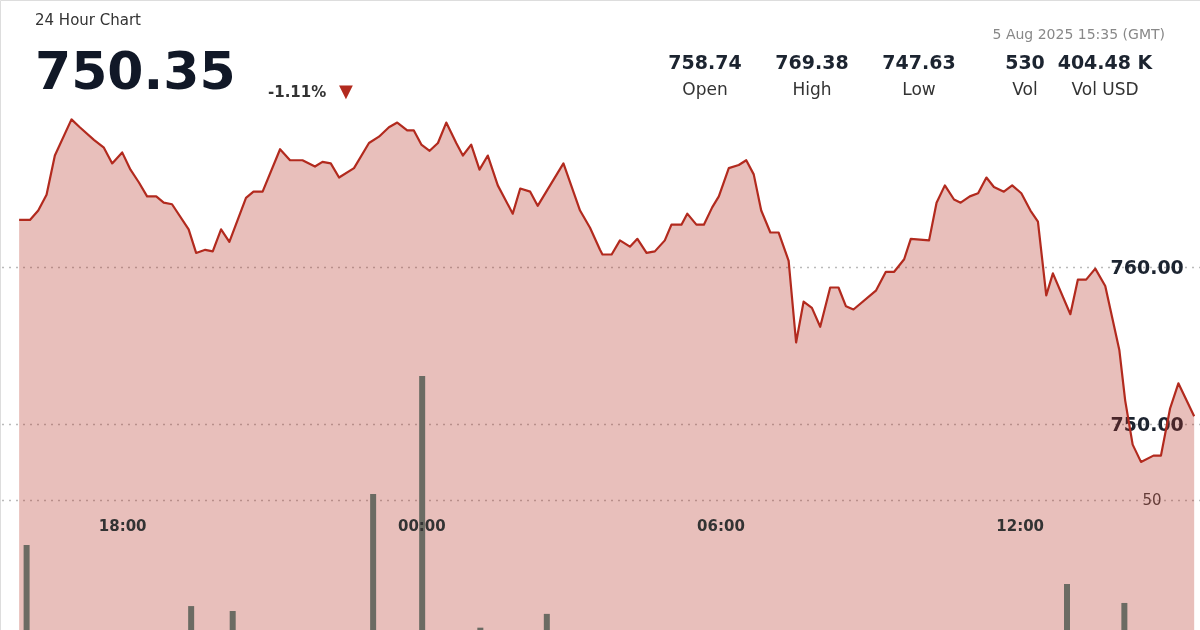 The image size is (1200, 630). I want to click on annotation: Low, so click(919, 89).